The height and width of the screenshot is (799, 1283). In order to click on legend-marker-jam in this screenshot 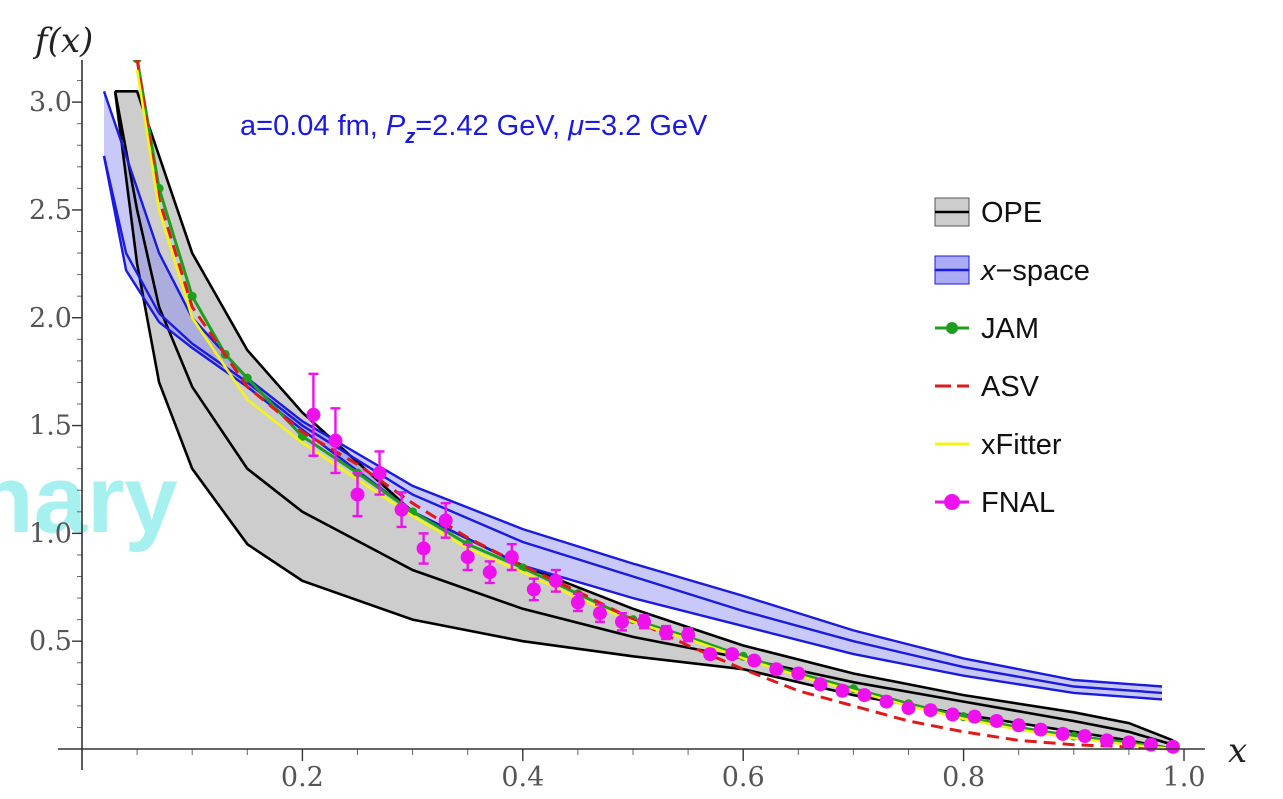, I will do `click(952, 328)`.